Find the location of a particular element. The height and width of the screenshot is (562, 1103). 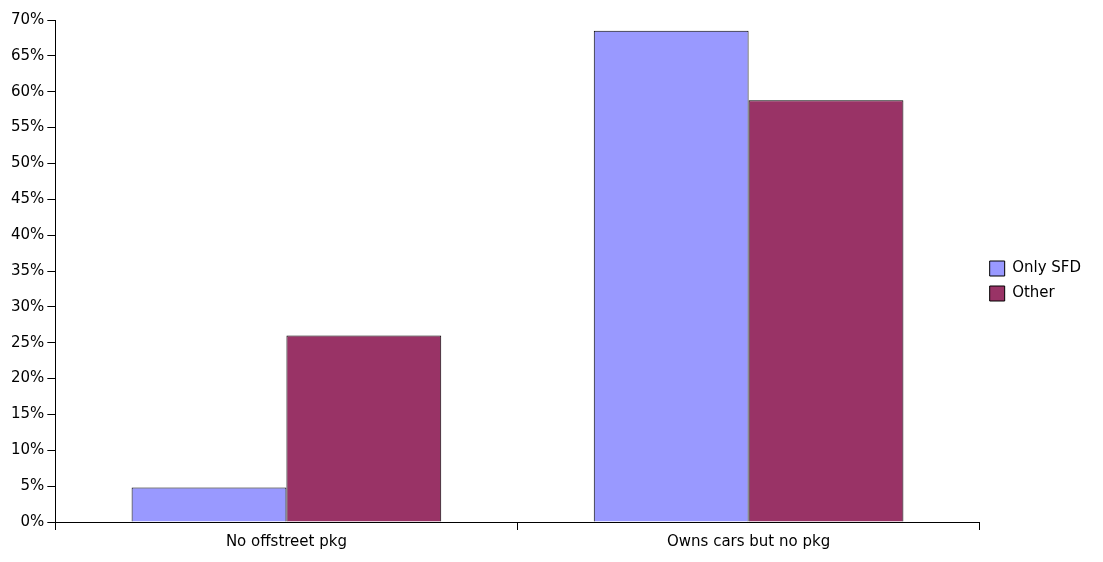

legend-label: Other is located at coordinates (1034, 292).